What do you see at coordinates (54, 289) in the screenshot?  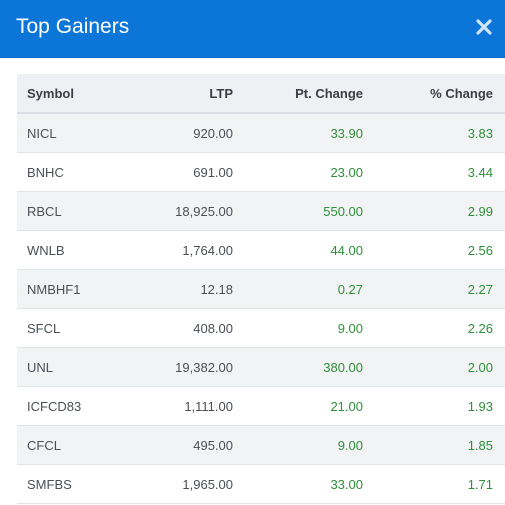 I see `cell-symbol: NMBHF1` at bounding box center [54, 289].